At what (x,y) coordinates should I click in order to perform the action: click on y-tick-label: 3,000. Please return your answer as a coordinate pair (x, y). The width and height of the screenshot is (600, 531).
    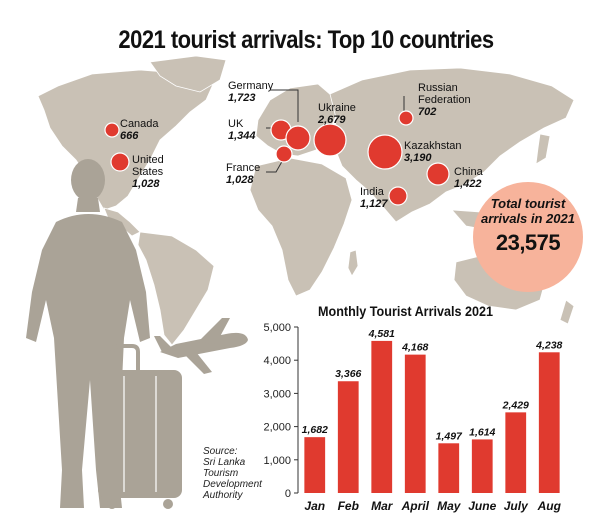
    Looking at the image, I should click on (277, 394).